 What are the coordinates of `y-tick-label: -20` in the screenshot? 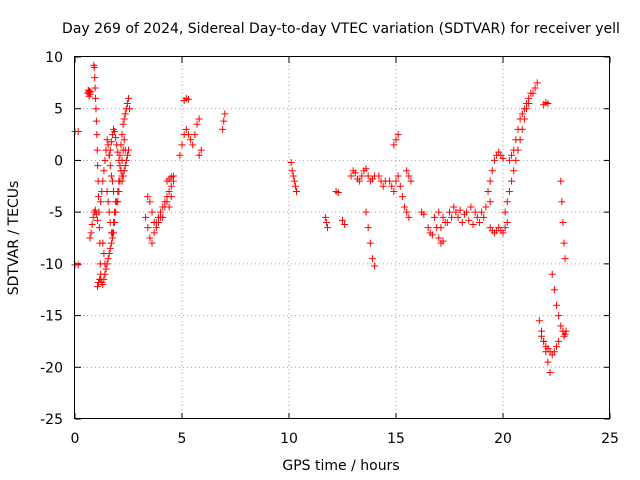 It's located at (51, 368).